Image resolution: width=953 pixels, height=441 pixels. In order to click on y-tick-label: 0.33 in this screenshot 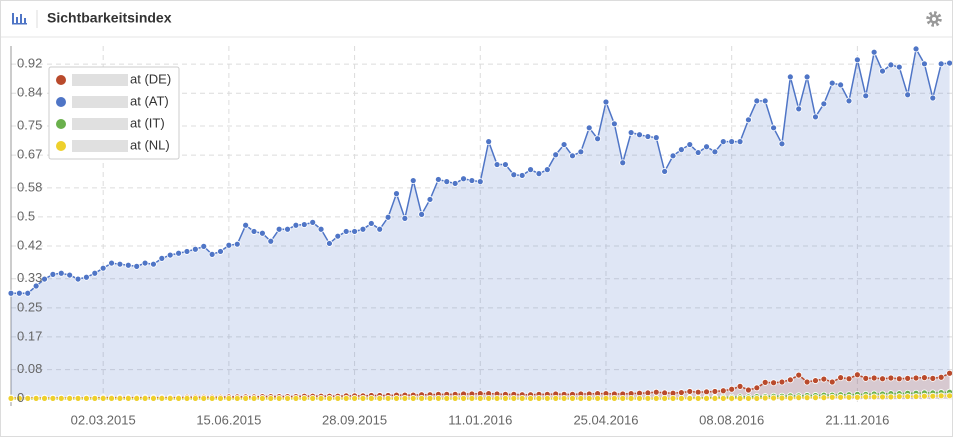, I will do `click(29, 277)`.